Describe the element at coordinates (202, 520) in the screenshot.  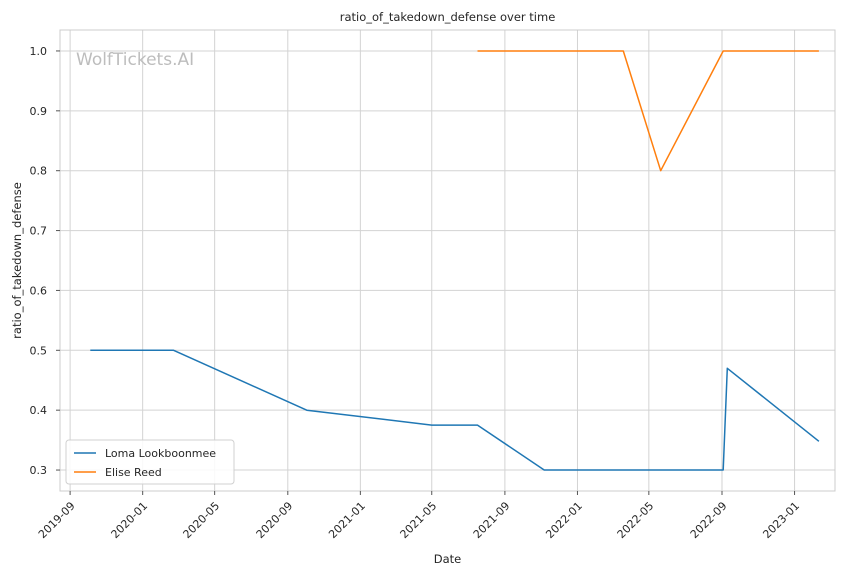
I see `x-tick-label: 2020-05` at that location.